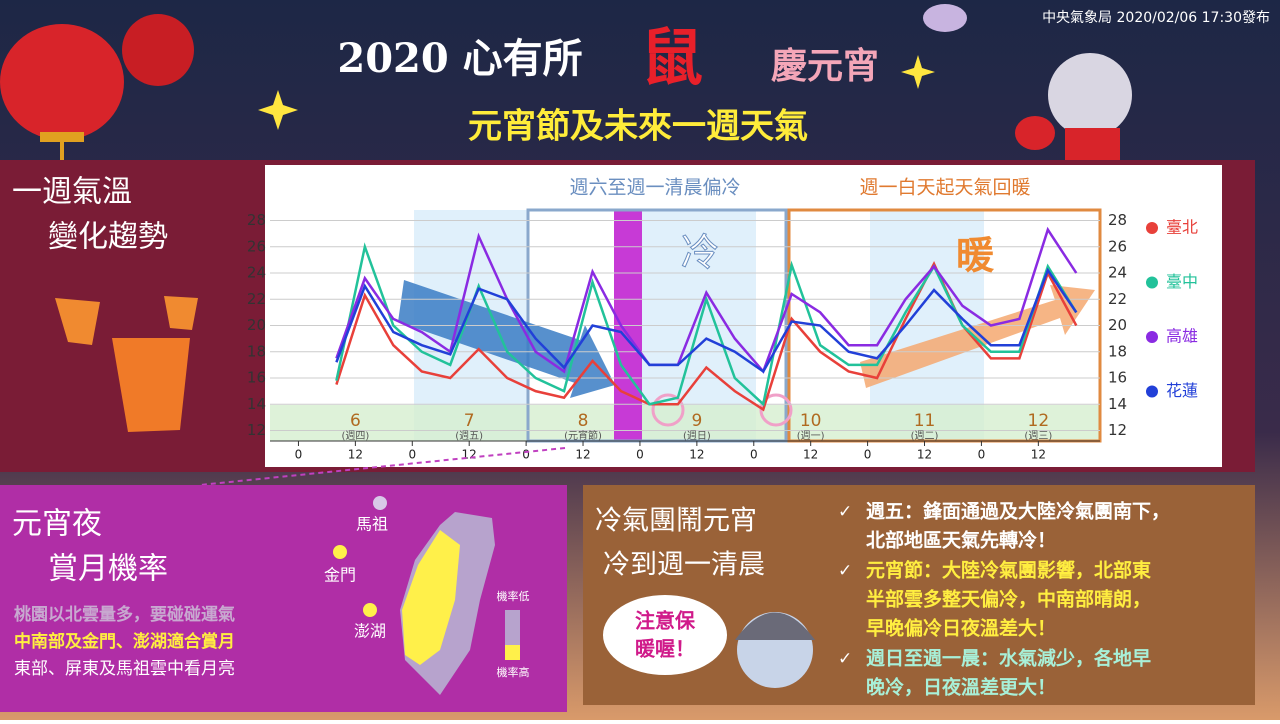 This screenshot has width=1280, height=724. Describe the element at coordinates (1038, 436) in the screenshot. I see `weekday-label: (週三)` at that location.